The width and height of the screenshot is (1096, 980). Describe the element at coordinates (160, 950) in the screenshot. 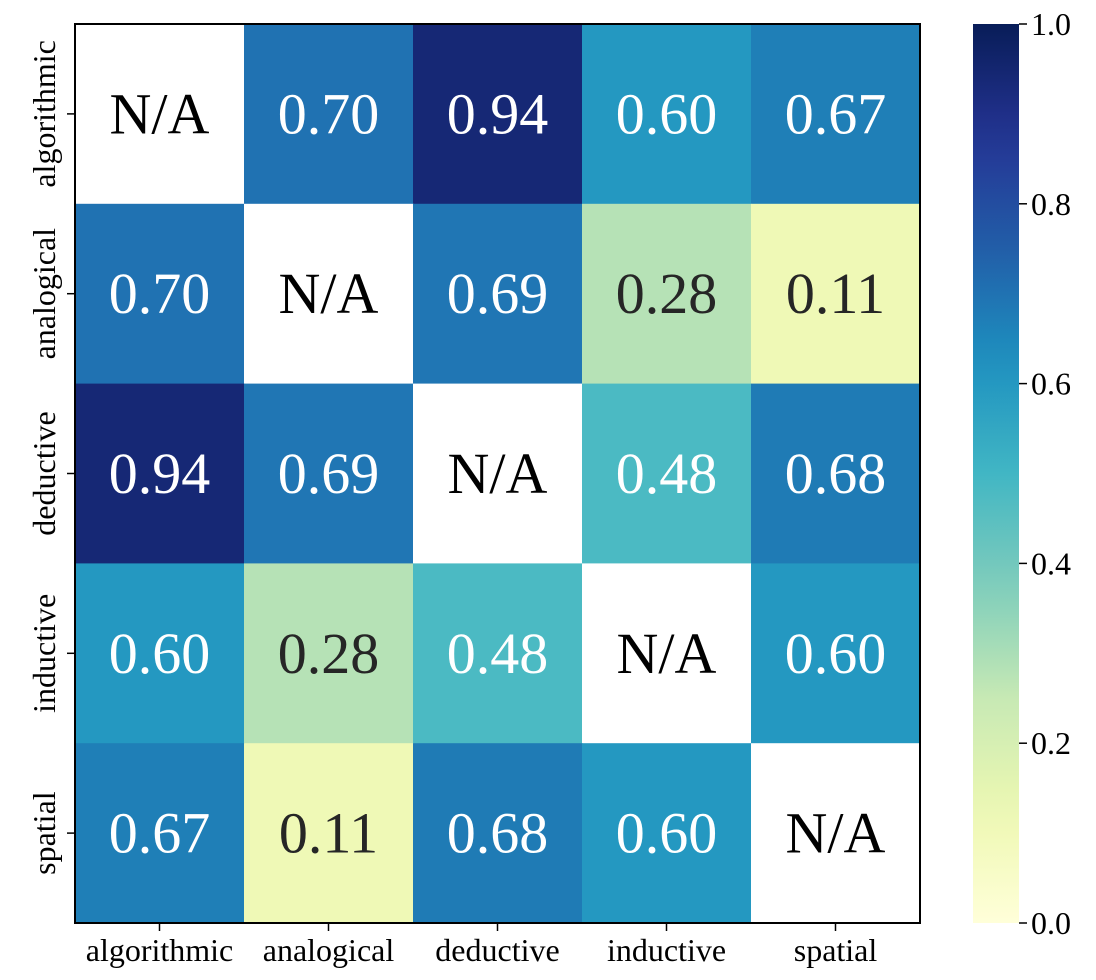

I see `x-tick-label: algorithmic` at that location.